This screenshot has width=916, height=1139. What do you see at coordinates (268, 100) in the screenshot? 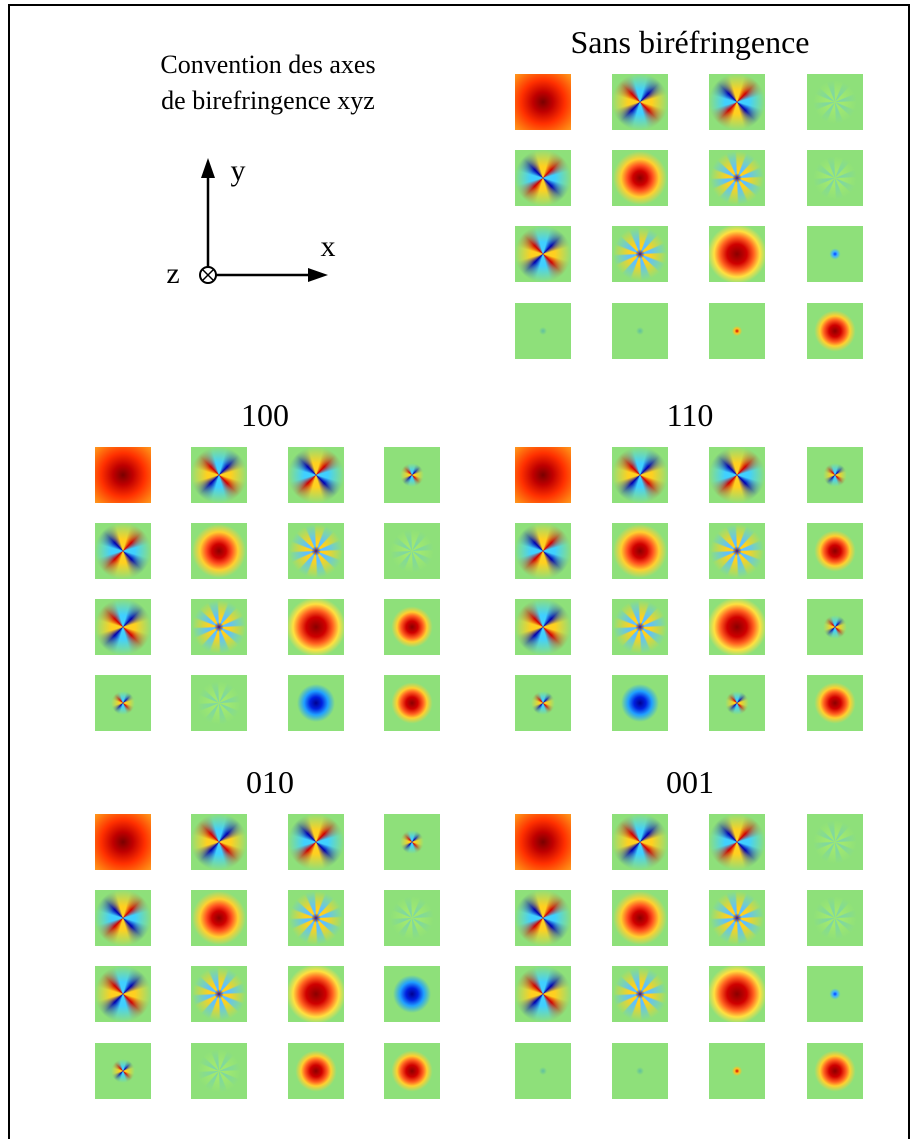
I see `legend-line: de birefringence xyz` at bounding box center [268, 100].